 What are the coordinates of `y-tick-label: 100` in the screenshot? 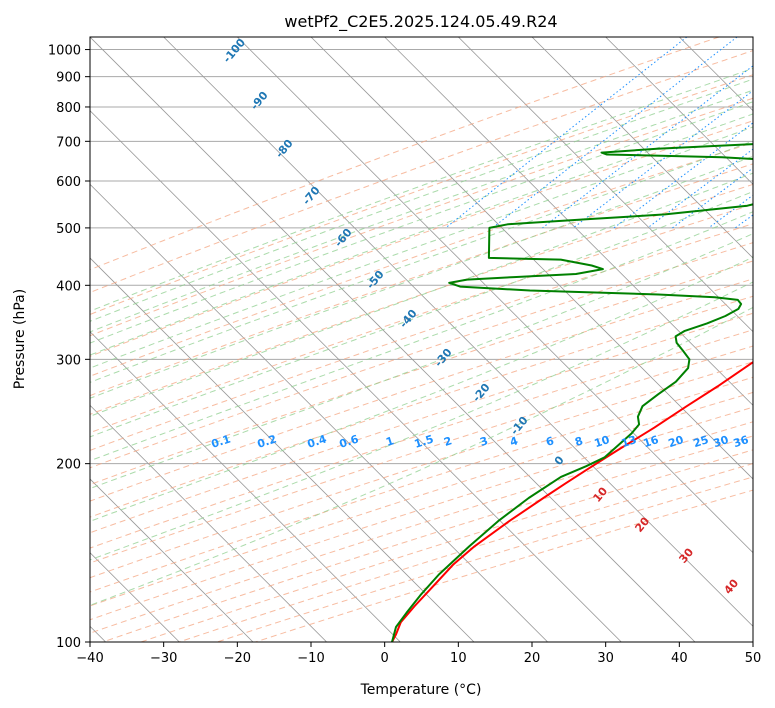 It's located at (68, 643).